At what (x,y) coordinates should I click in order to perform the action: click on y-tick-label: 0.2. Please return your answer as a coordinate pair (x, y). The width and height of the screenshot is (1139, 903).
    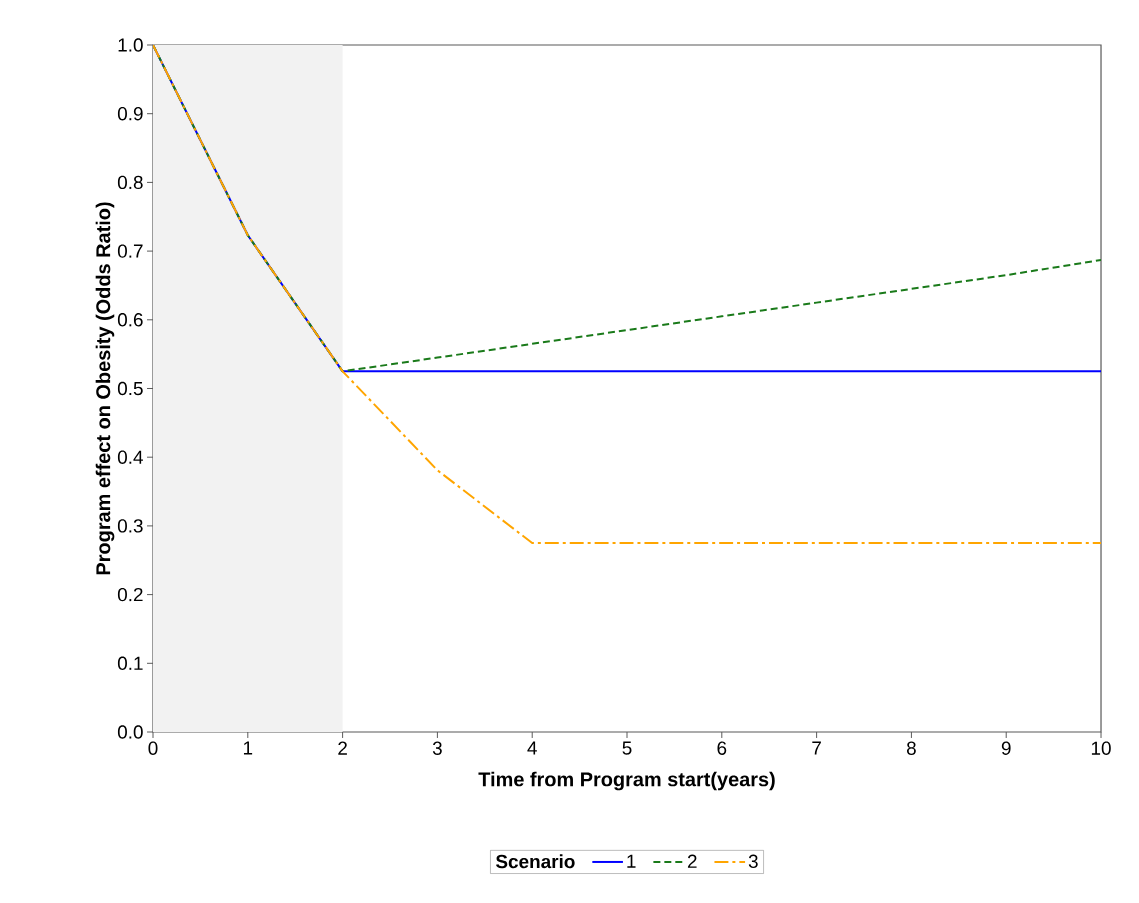
    Looking at the image, I should click on (130, 594).